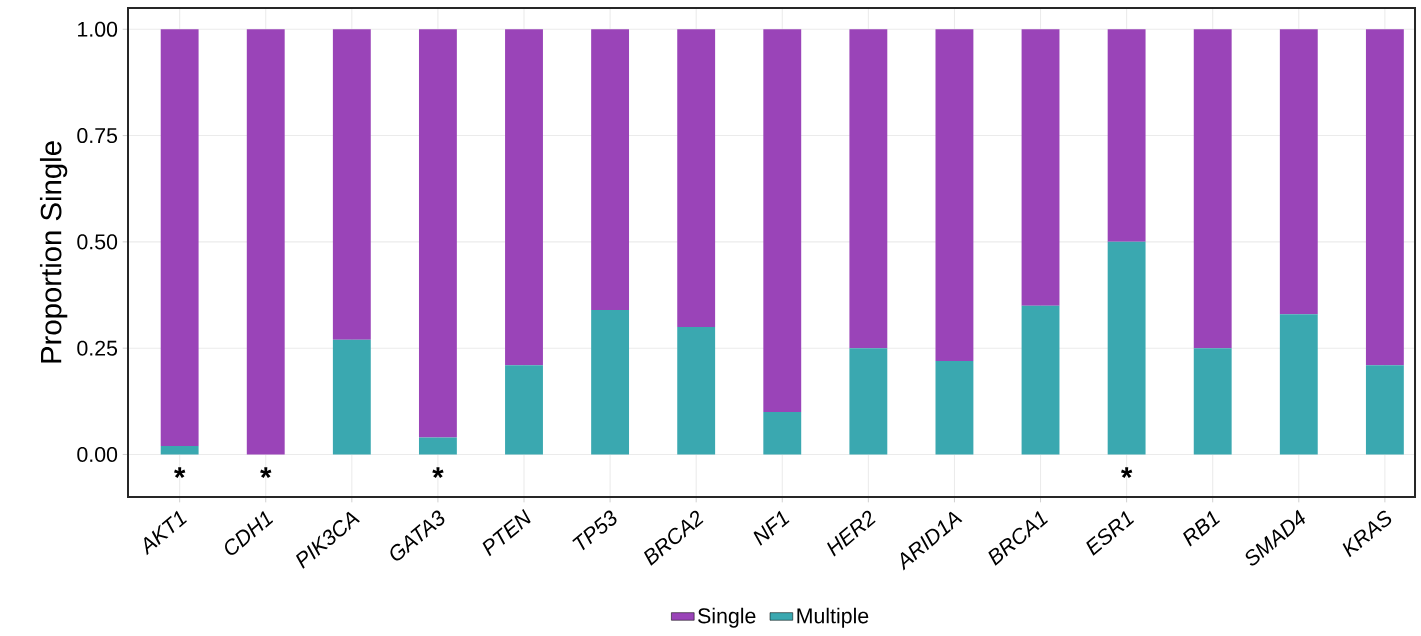 This screenshot has height=636, width=1421. Describe the element at coordinates (833, 617) in the screenshot. I see `legend-label: Multiple` at that location.